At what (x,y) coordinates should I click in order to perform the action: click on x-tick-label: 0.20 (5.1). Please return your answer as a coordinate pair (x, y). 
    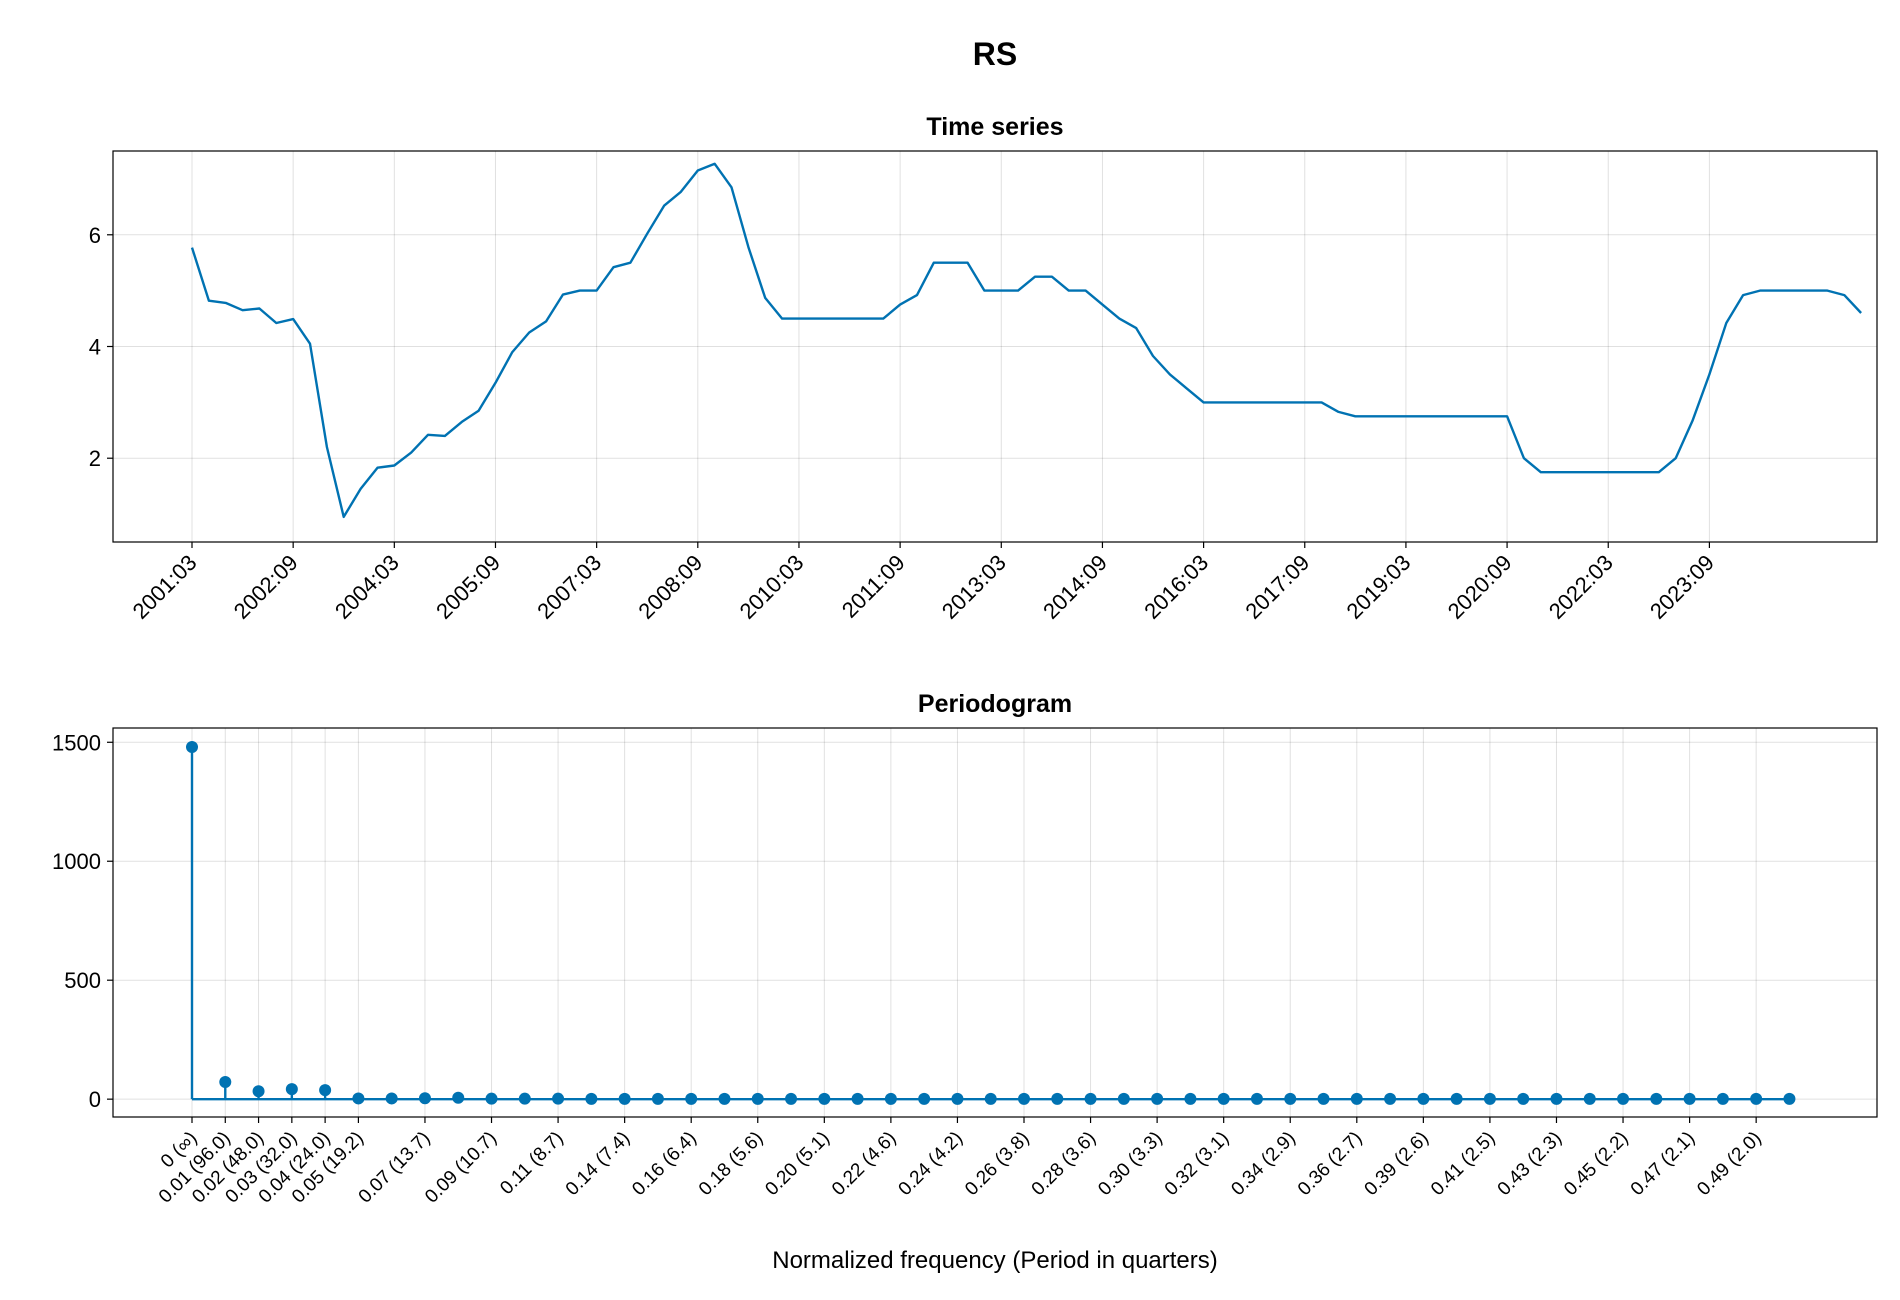
    Looking at the image, I should click on (797, 1164).